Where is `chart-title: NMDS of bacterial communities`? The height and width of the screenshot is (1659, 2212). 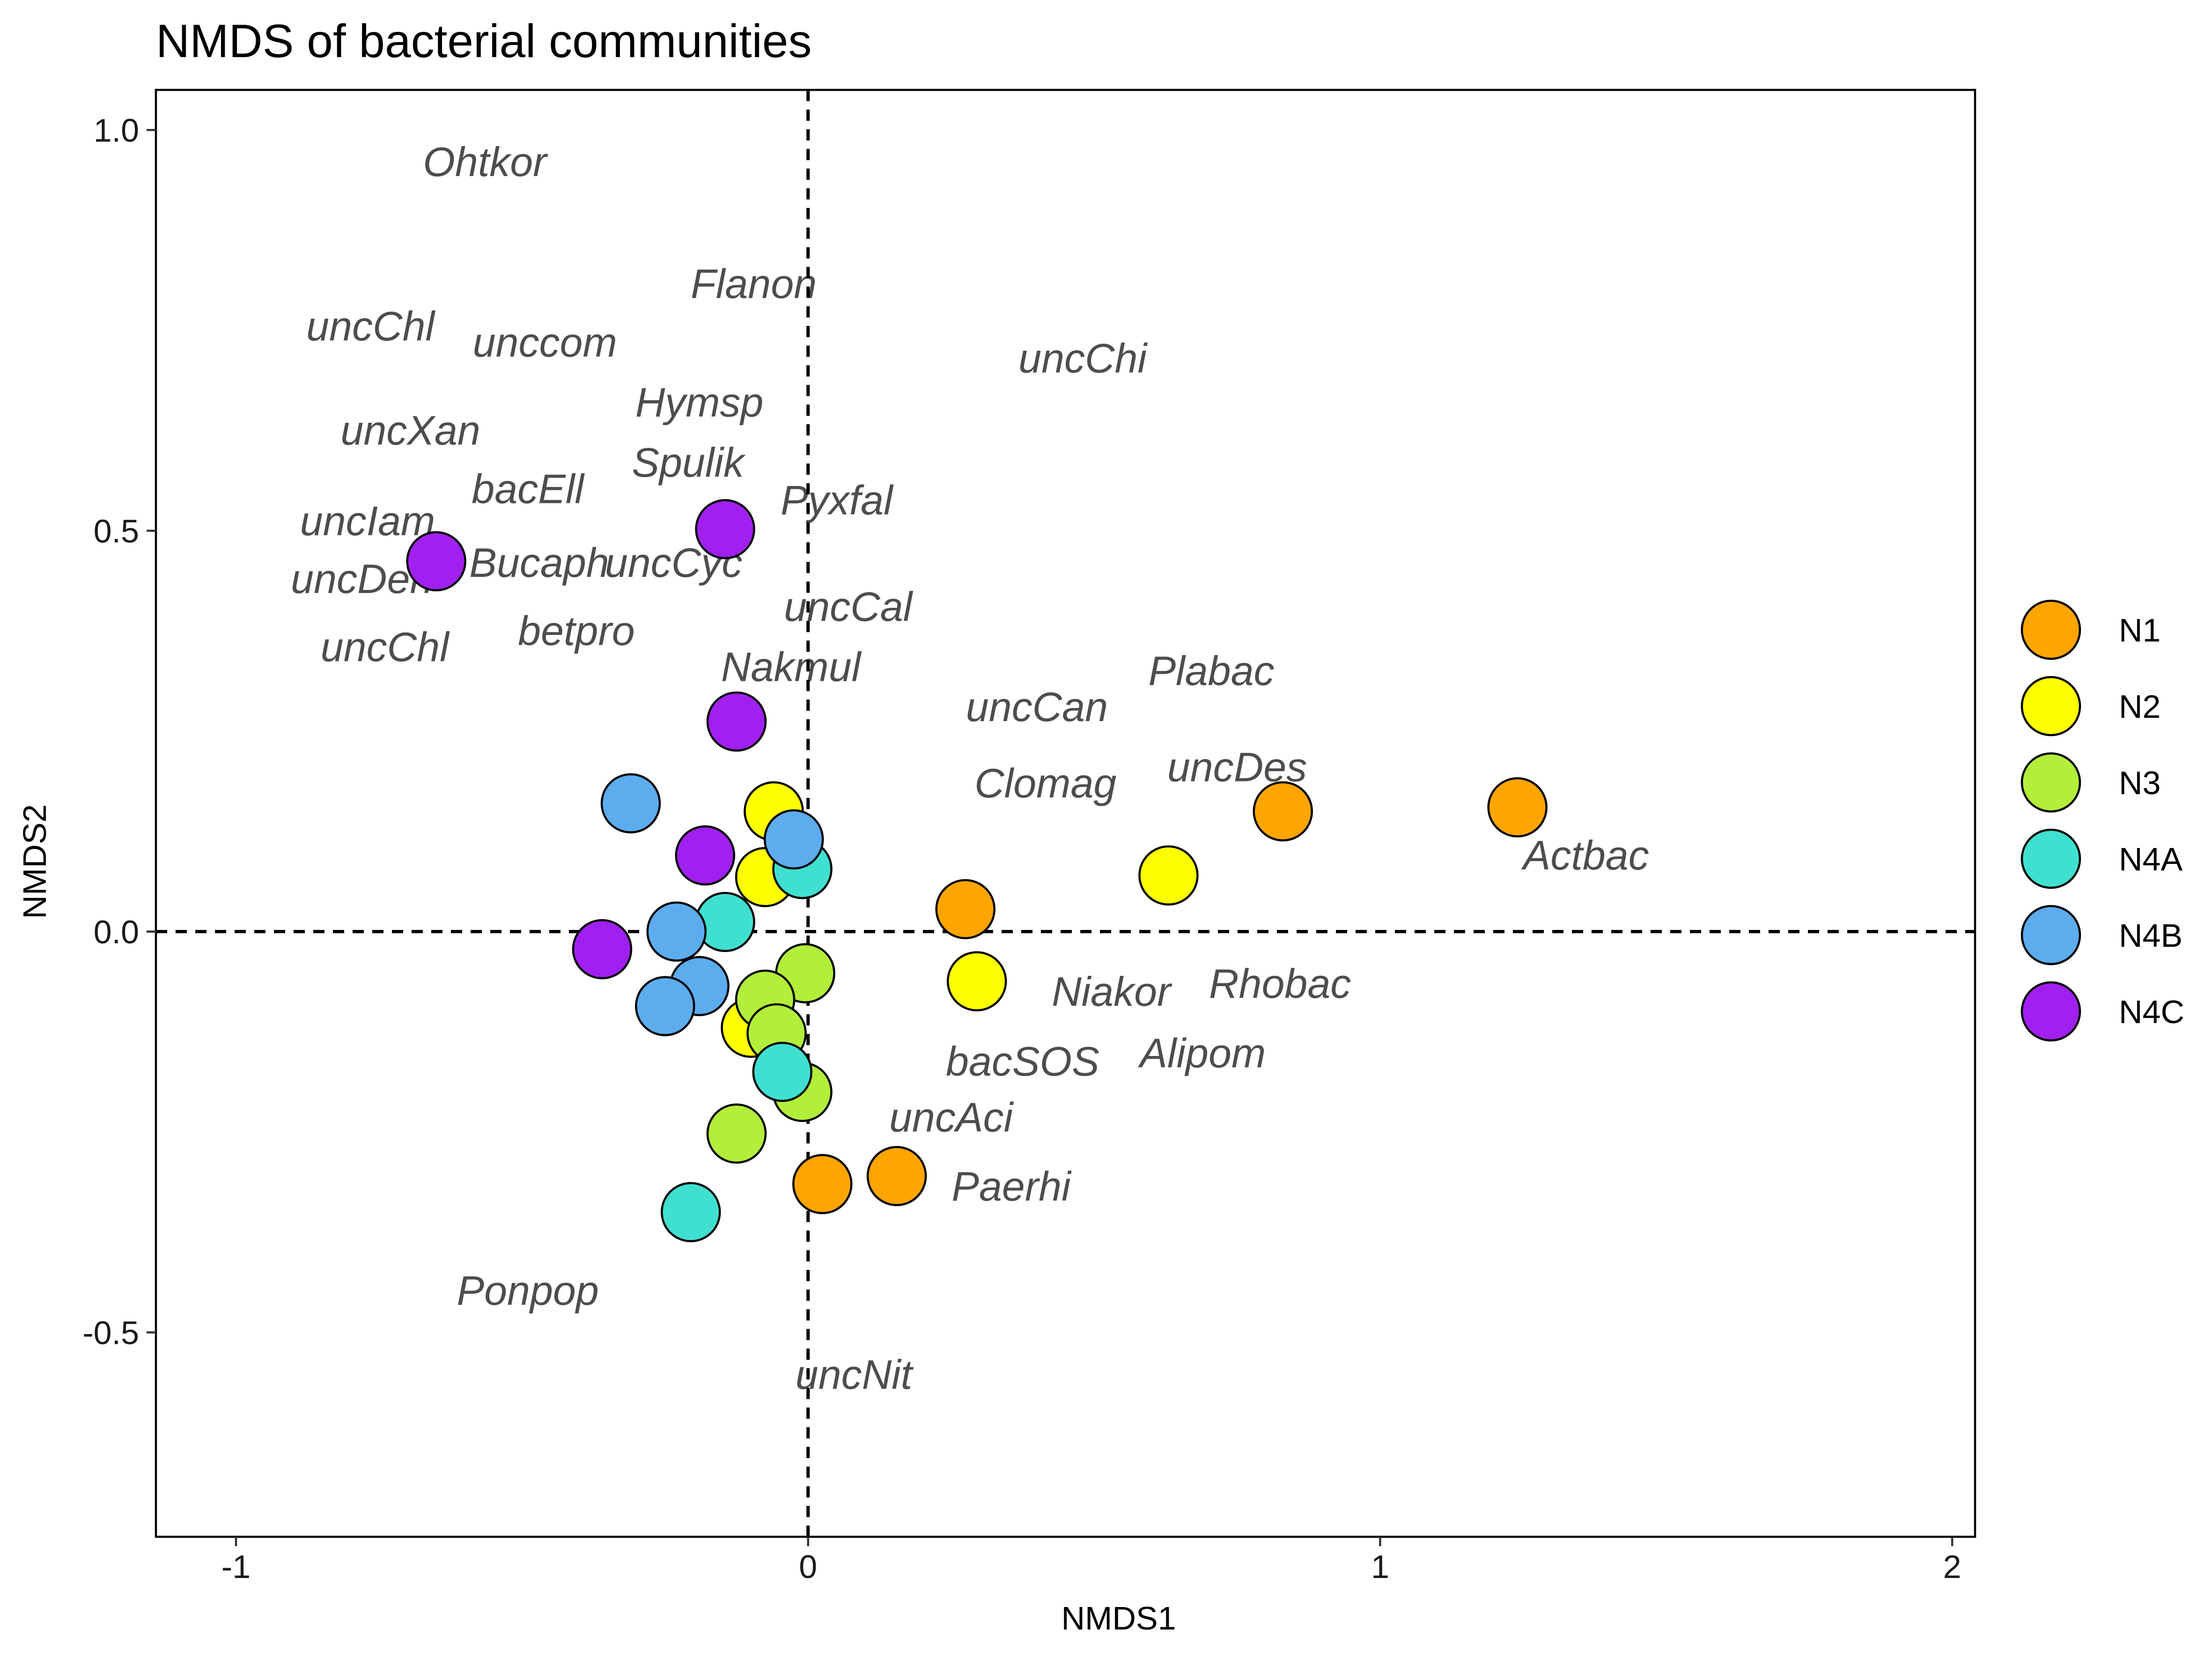
chart-title: NMDS of bacterial communities is located at coordinates (483, 41).